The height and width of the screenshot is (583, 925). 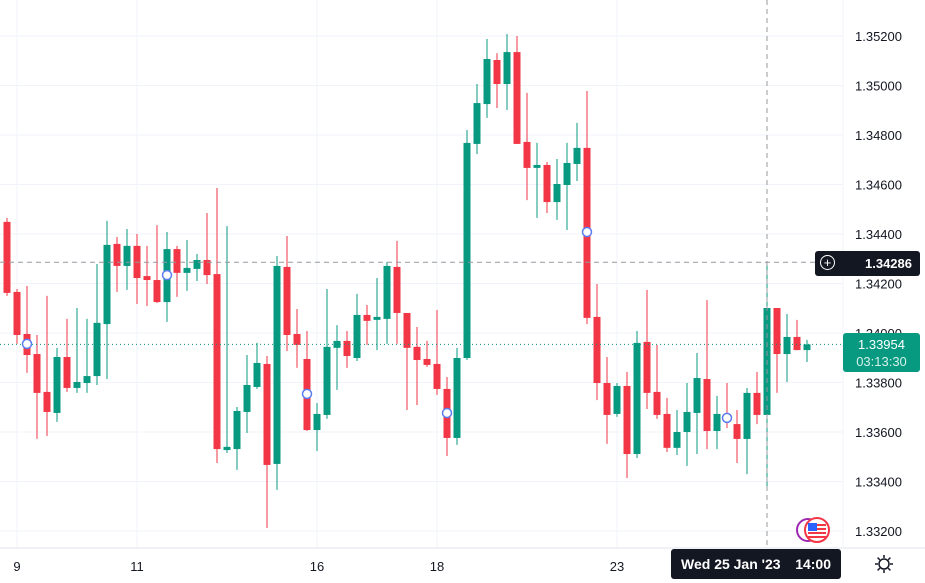 What do you see at coordinates (827, 262) in the screenshot?
I see `plus-circle-icon: +` at bounding box center [827, 262].